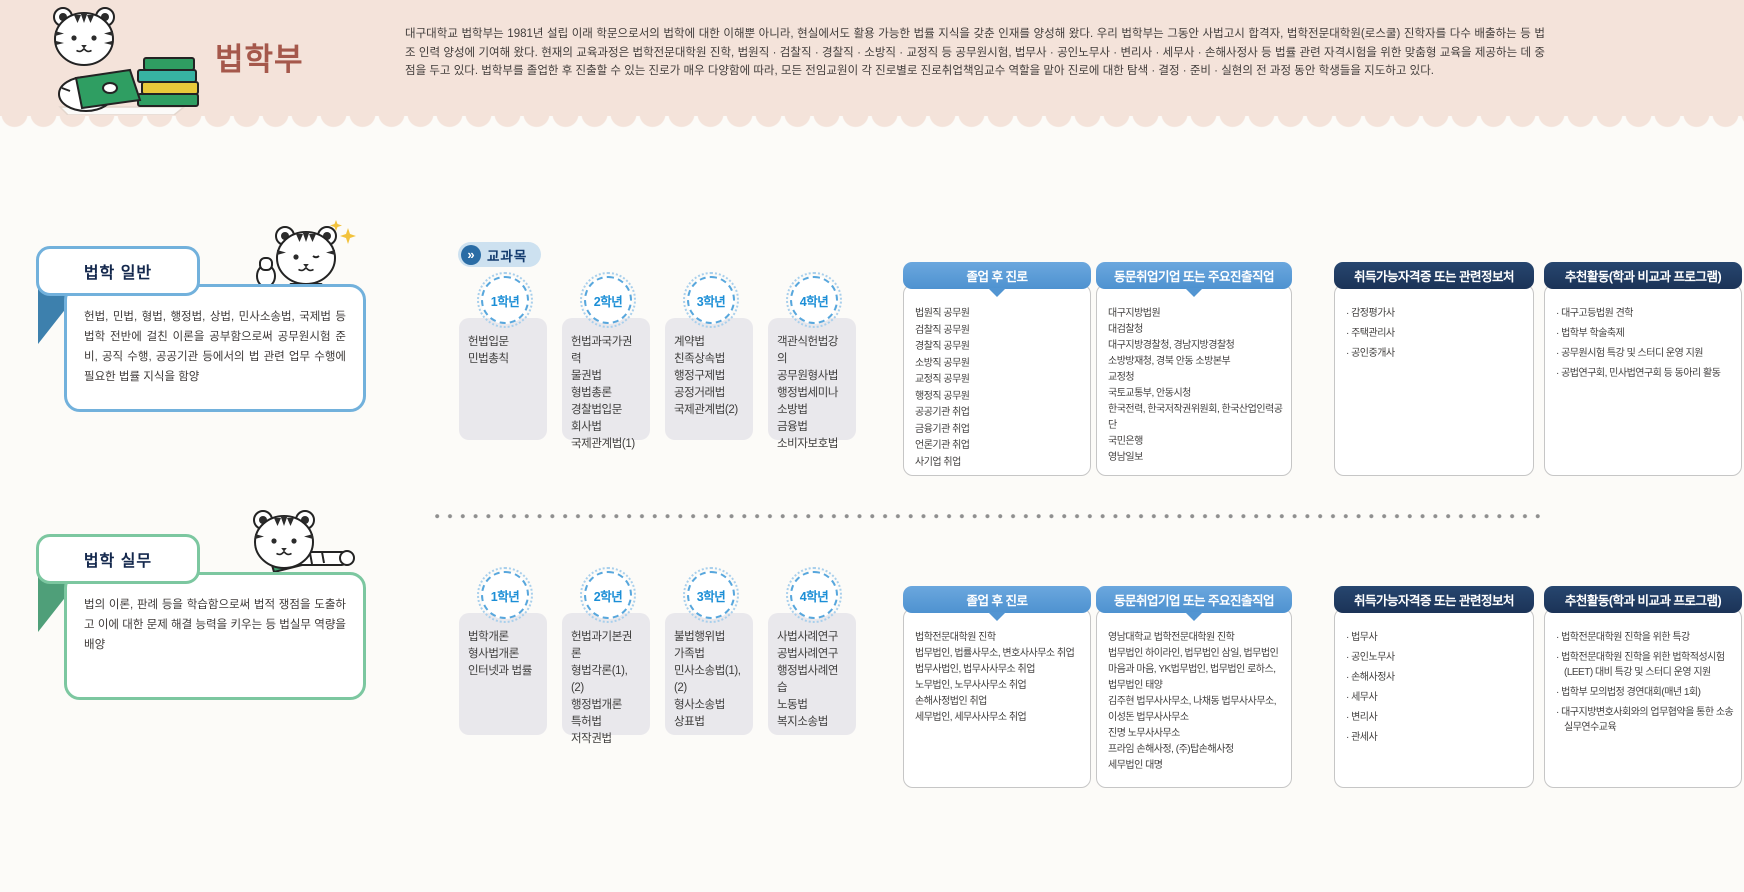 The image size is (1744, 892). What do you see at coordinates (942, 379) in the screenshot?
I see `list-item: 교정직 공무원` at bounding box center [942, 379].